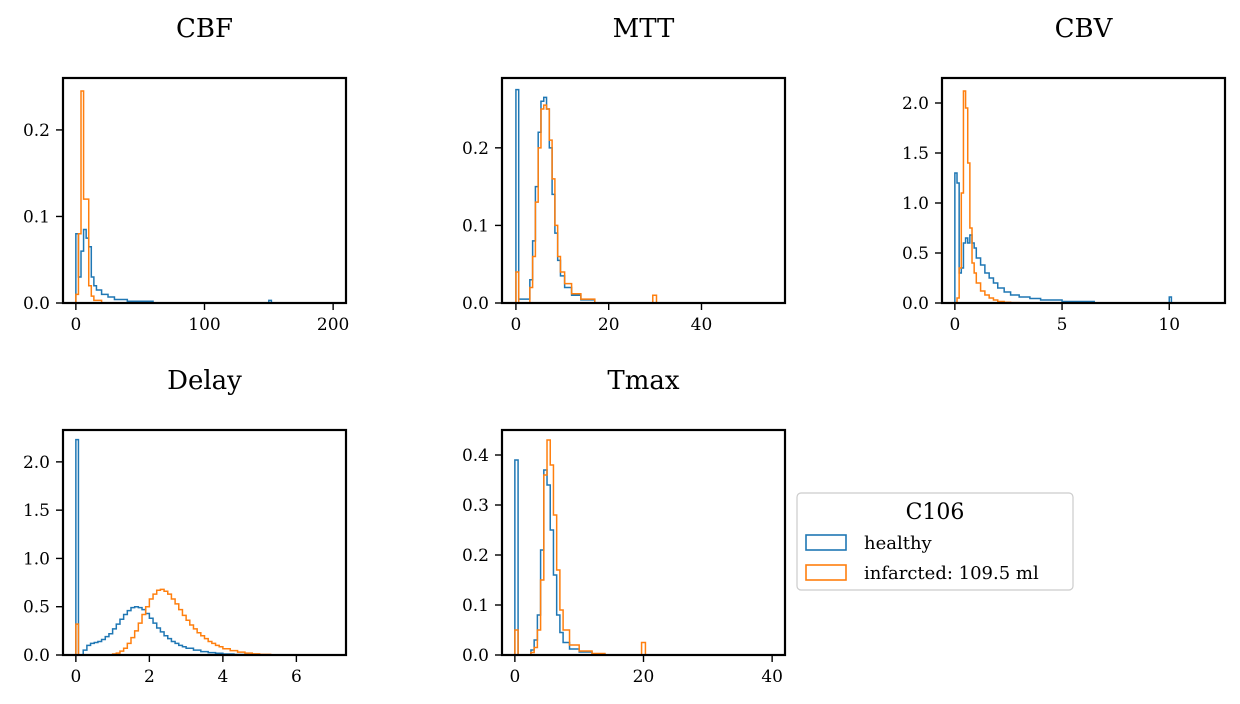  Describe the element at coordinates (987, 196) in the screenshot. I see `histogram-infarcted-cbv` at that location.